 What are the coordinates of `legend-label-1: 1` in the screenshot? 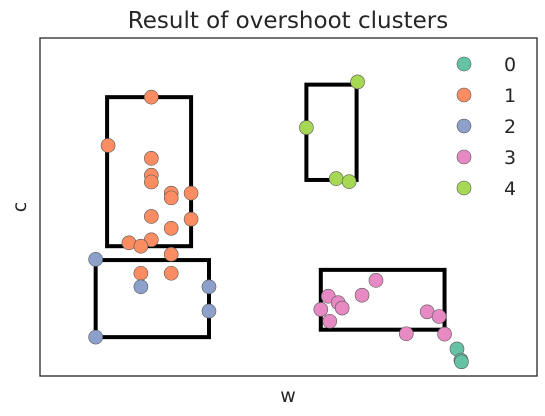 It's located at (510, 96).